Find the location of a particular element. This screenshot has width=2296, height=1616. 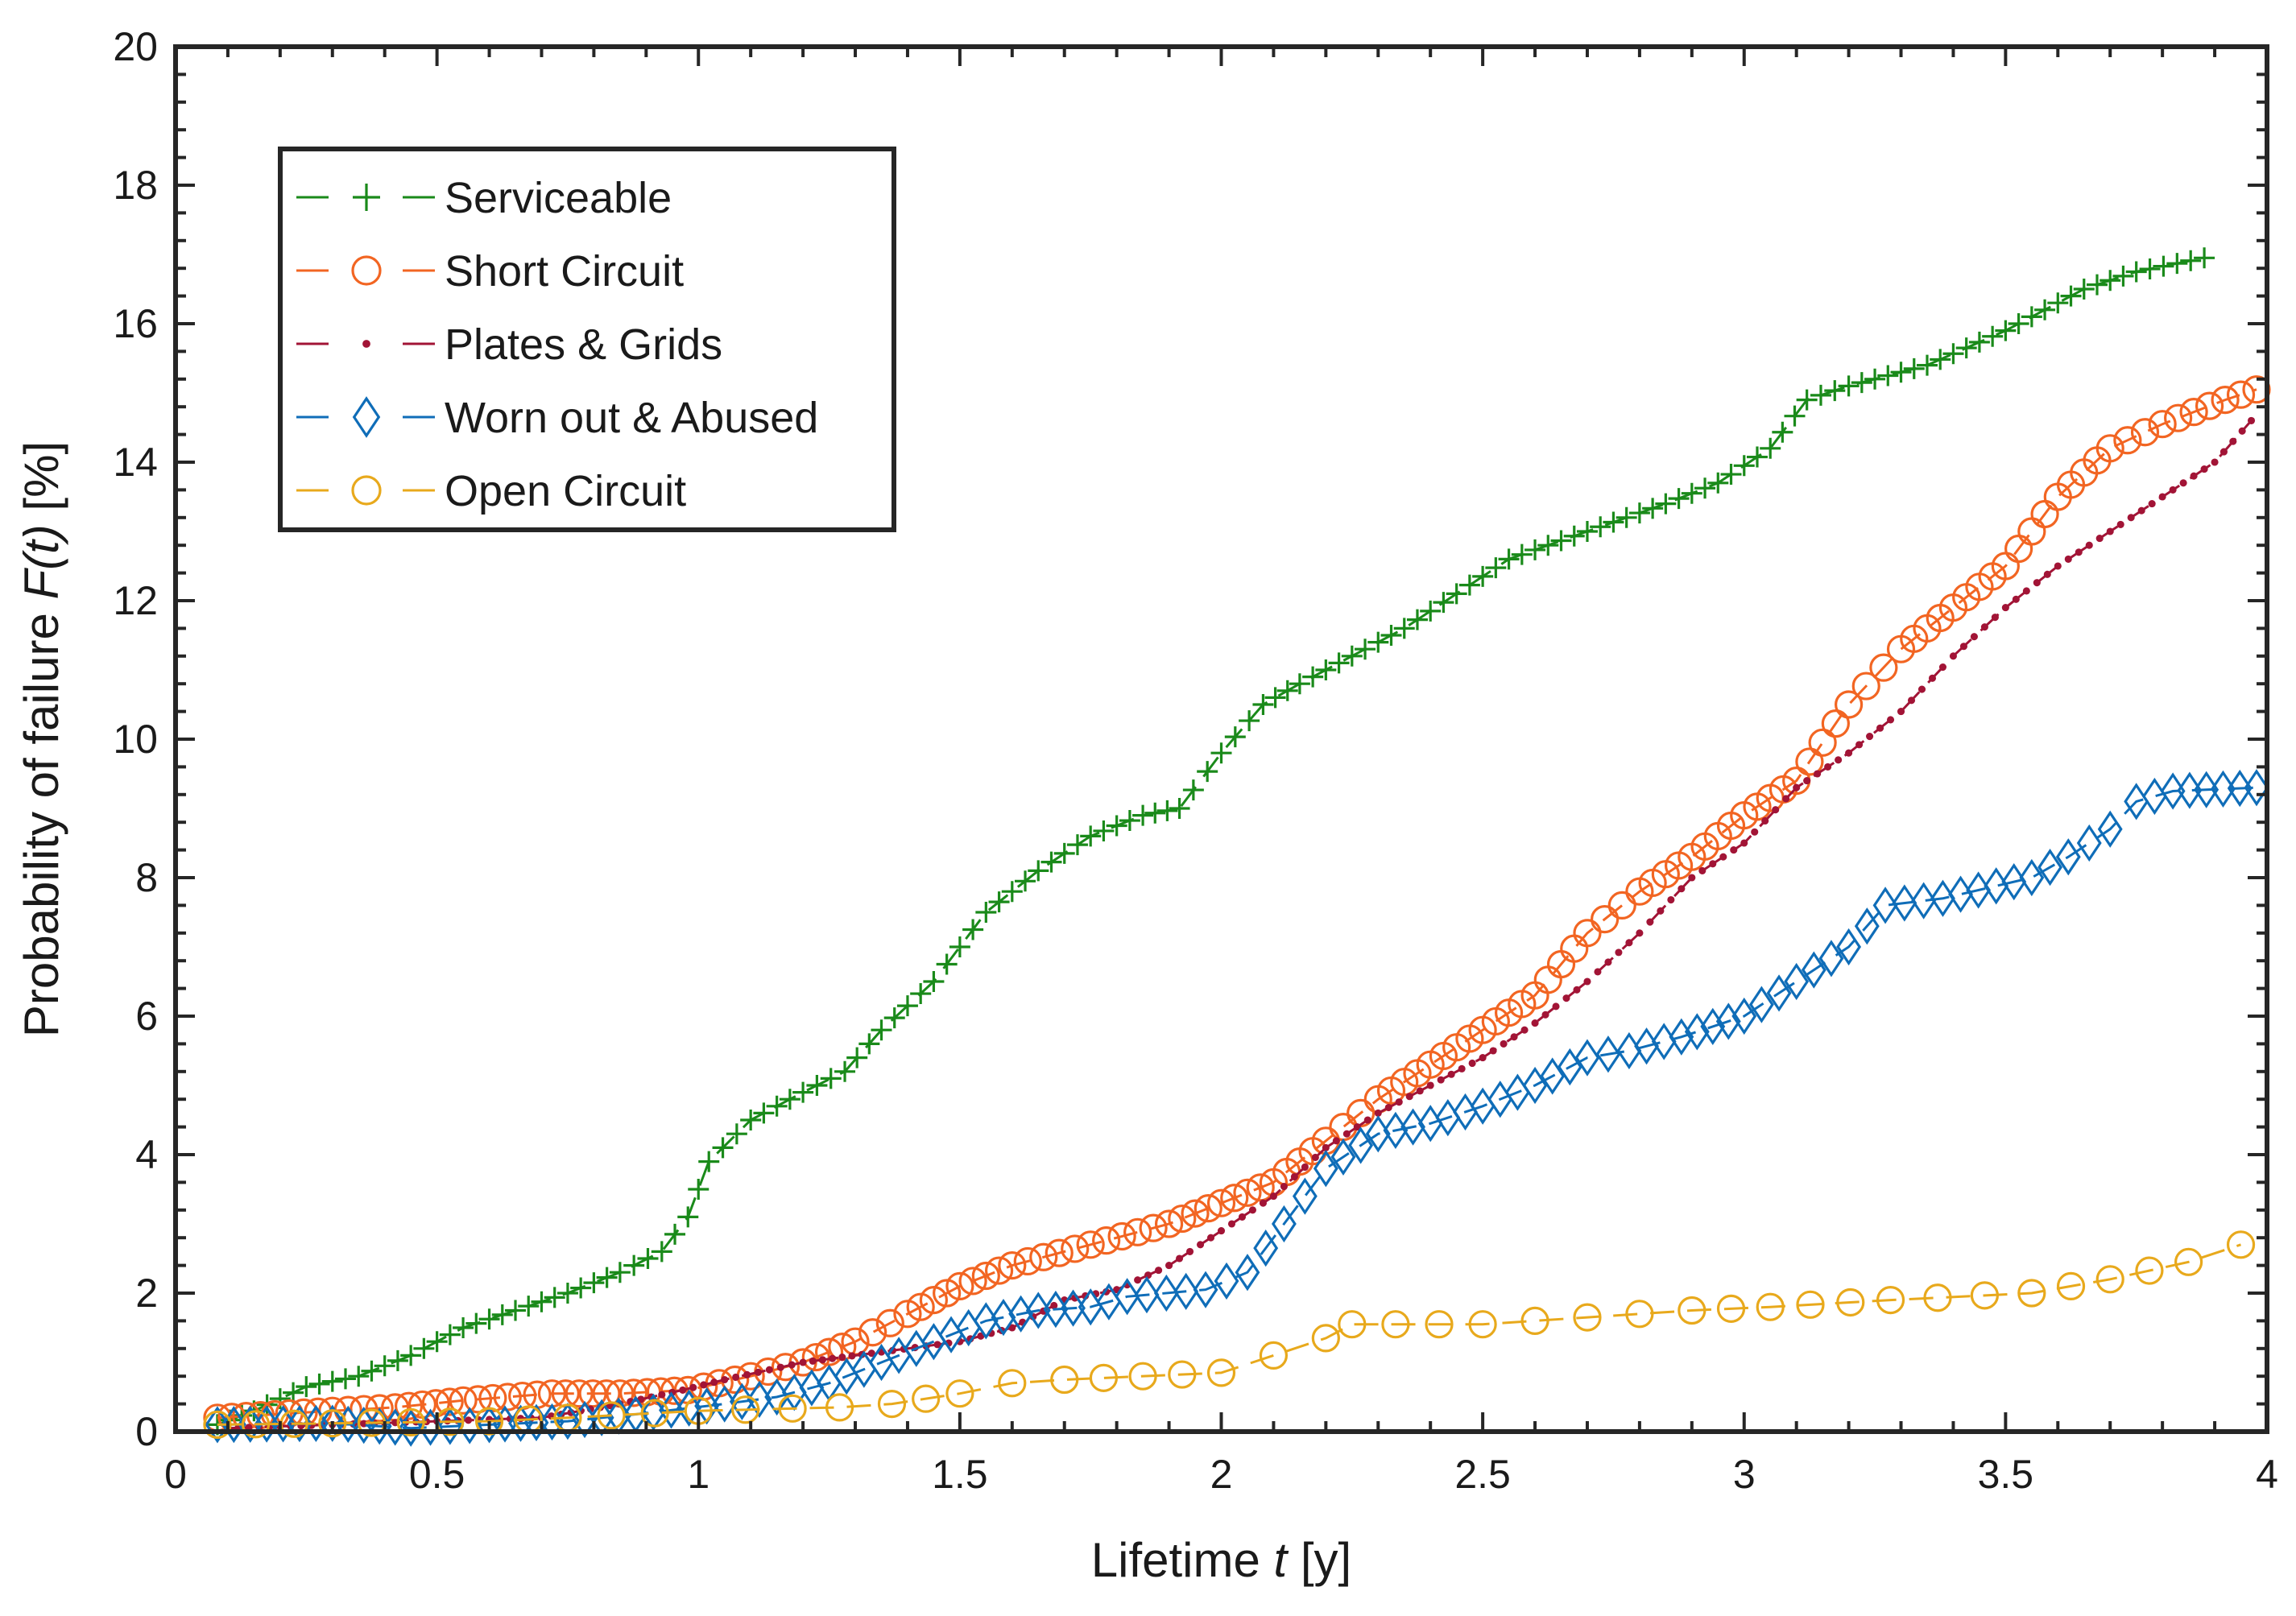

legend-label: Short Circuit is located at coordinates (564, 271).